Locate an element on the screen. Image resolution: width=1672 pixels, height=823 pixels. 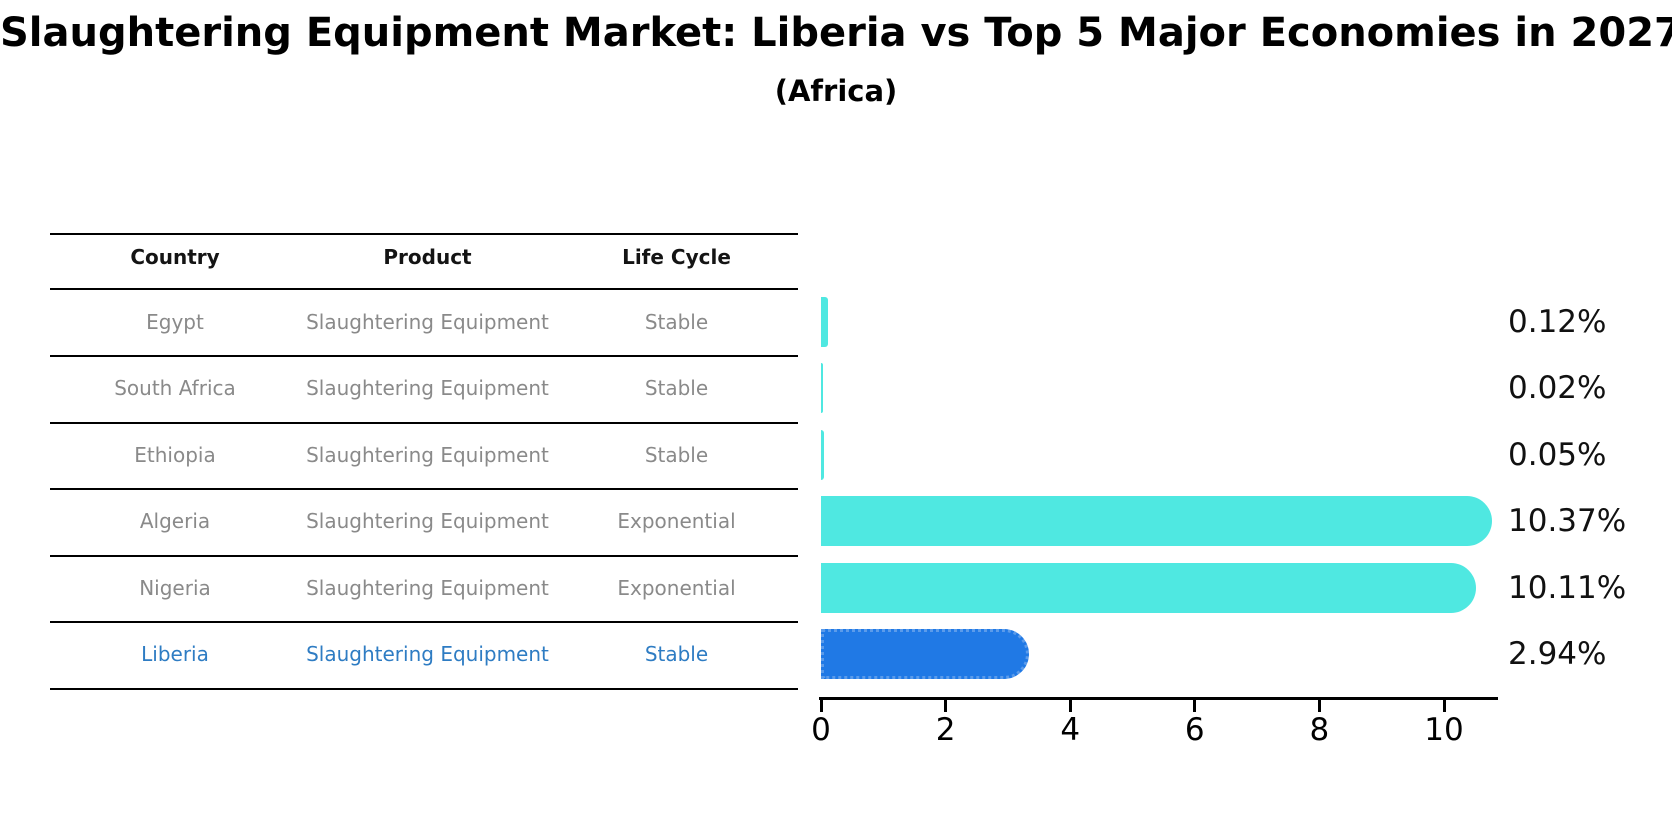
x-axis-line is located at coordinates (1158, 698).